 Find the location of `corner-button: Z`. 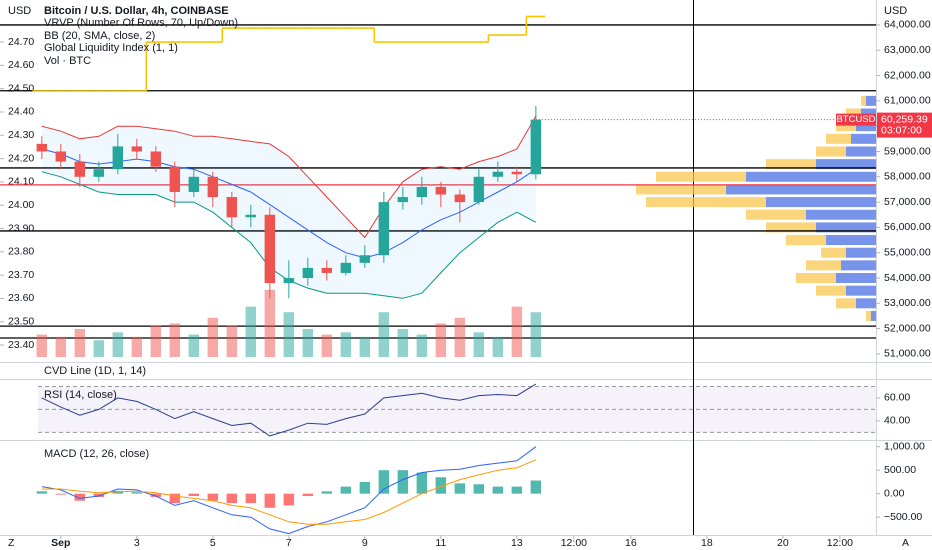

corner-button: Z is located at coordinates (11, 543).